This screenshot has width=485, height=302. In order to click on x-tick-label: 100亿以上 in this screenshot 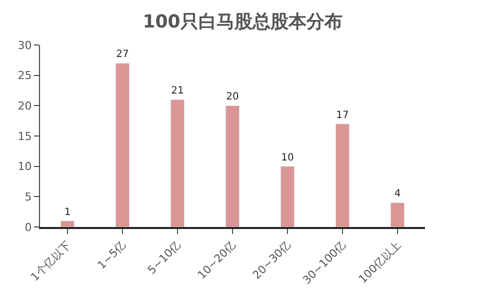, I will do `click(380, 262)`.